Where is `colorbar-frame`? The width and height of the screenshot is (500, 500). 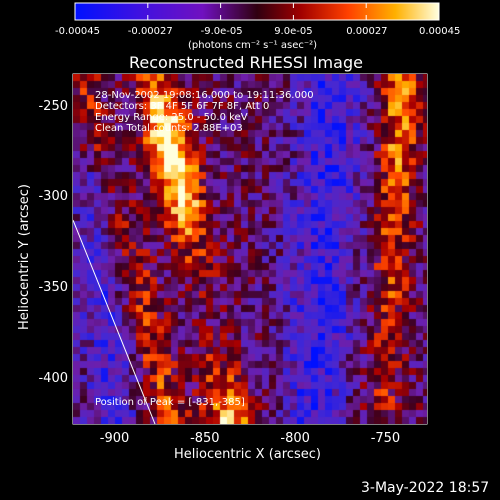 colorbar-frame is located at coordinates (257, 11).